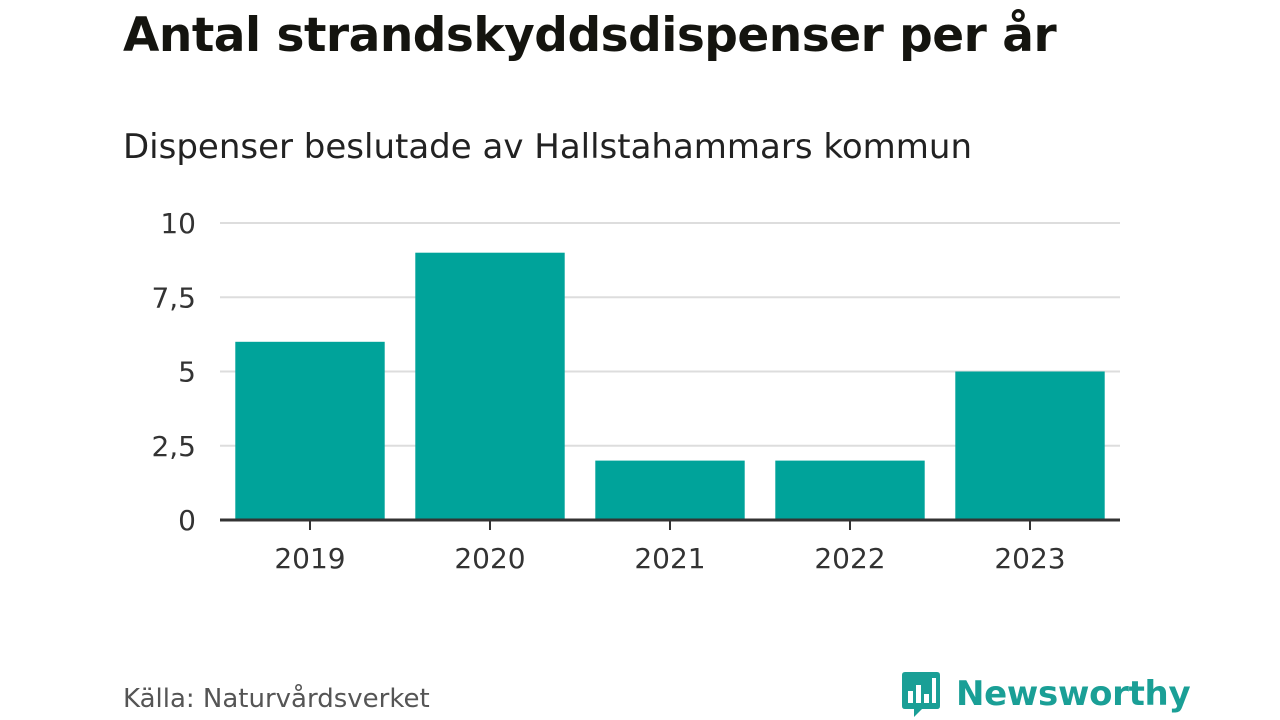 The width and height of the screenshot is (1280, 720). I want to click on y-tick-label: 5, so click(187, 372).